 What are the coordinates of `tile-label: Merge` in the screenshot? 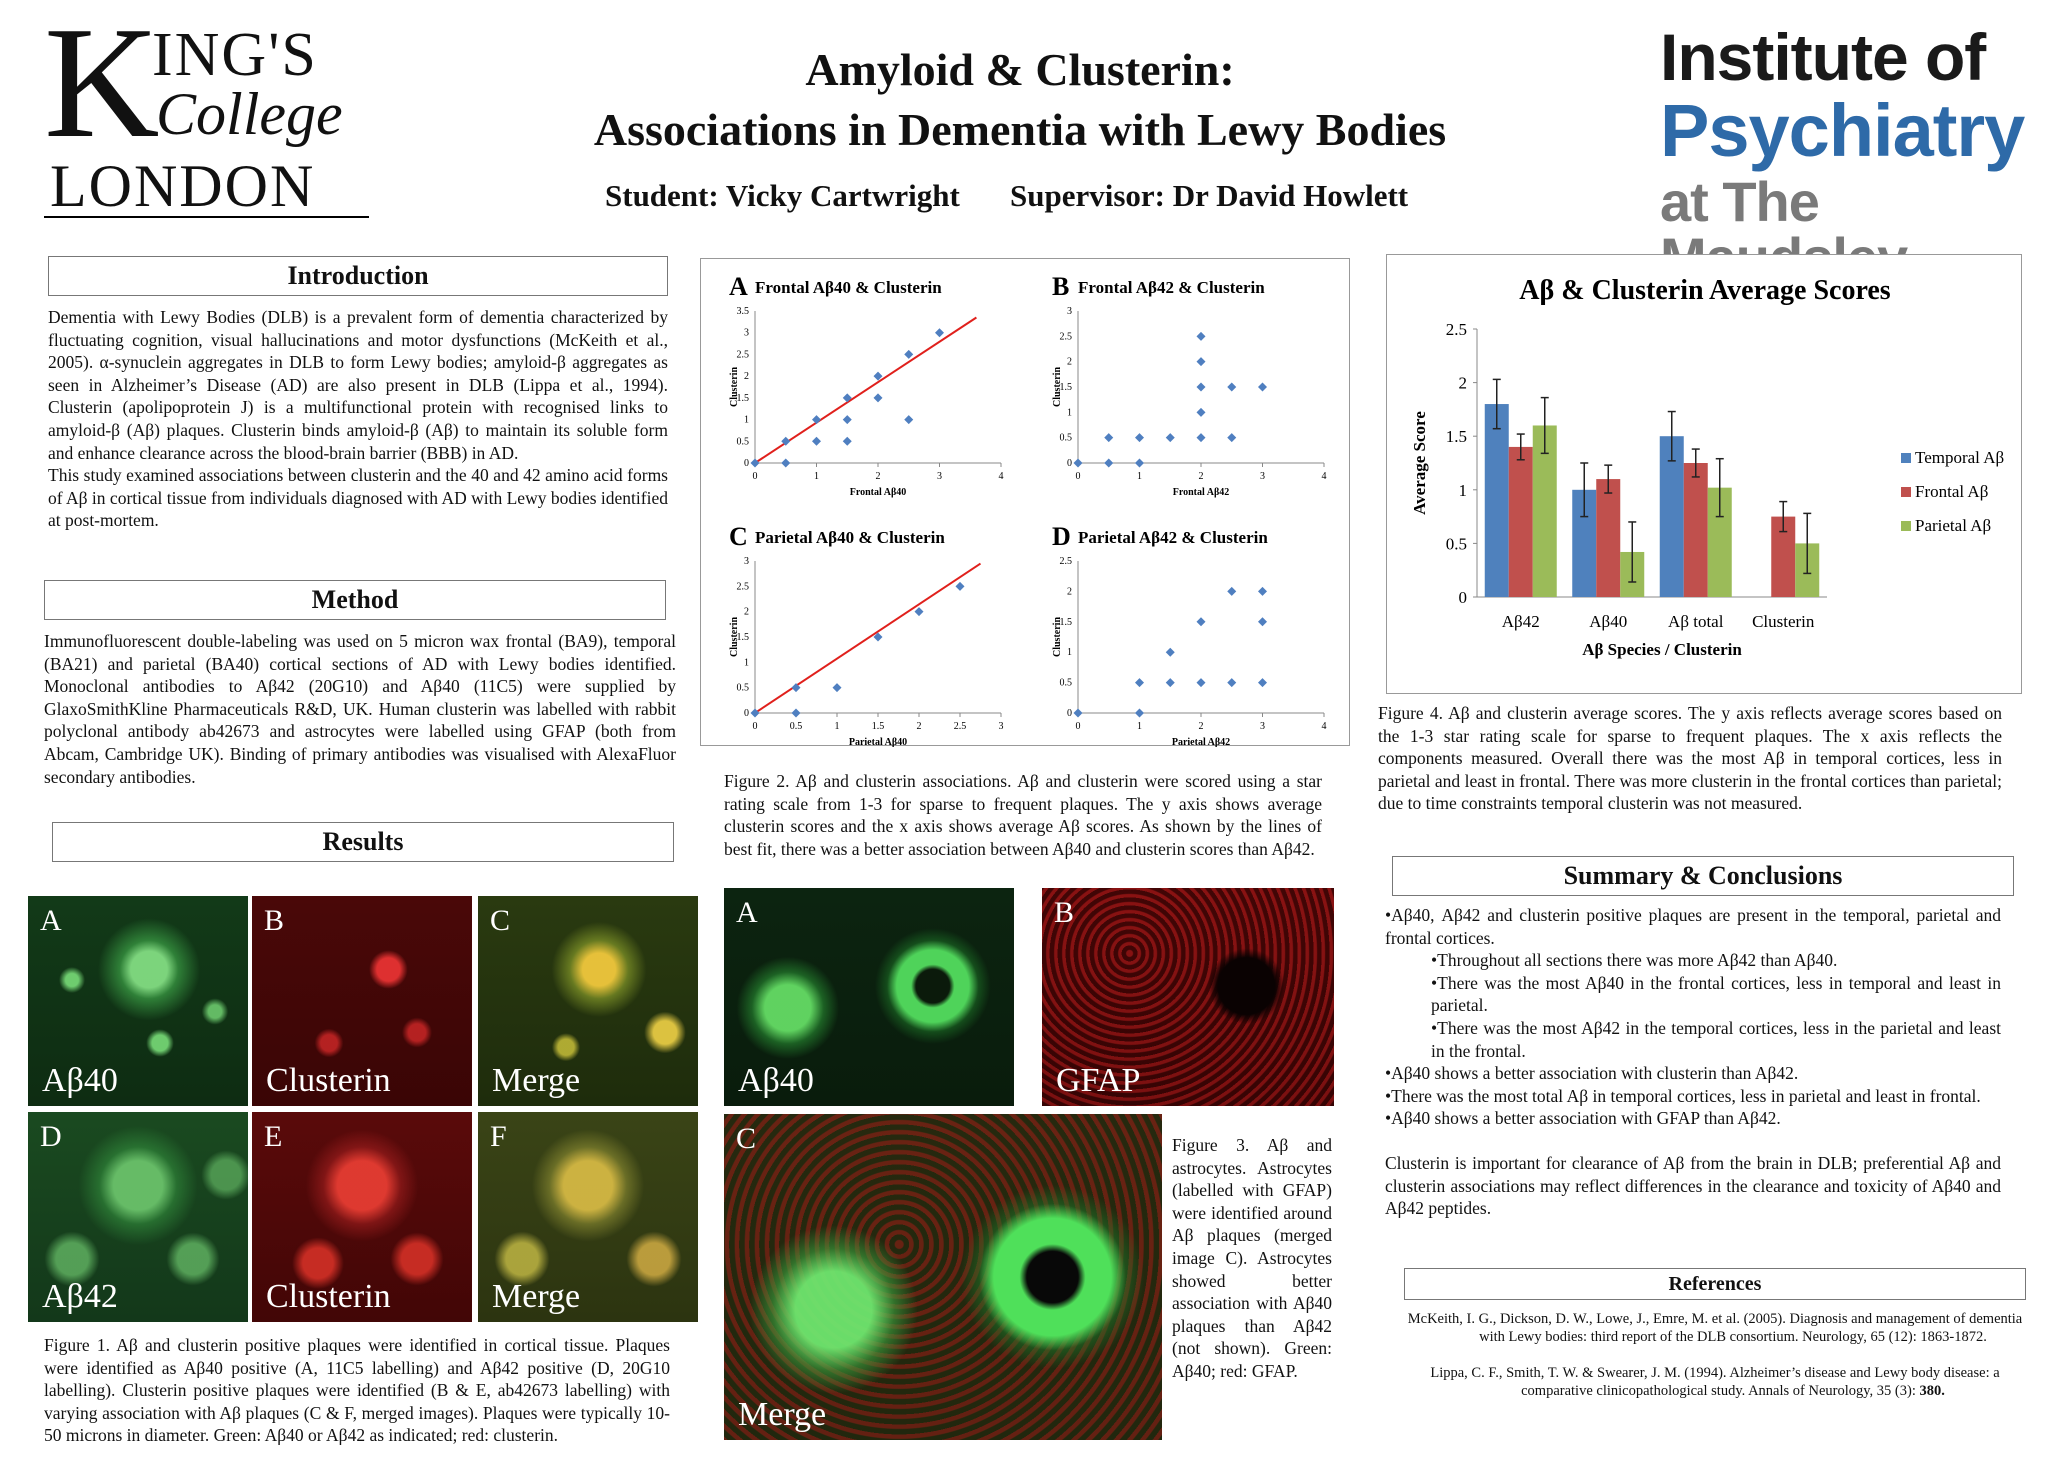 It's located at (536, 1296).